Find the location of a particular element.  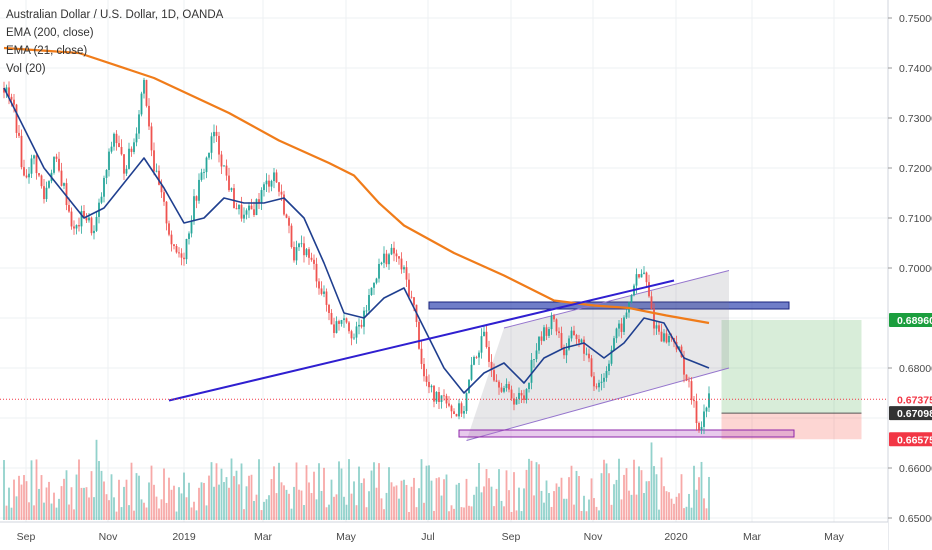

channel-upper-line is located at coordinates (616, 299).